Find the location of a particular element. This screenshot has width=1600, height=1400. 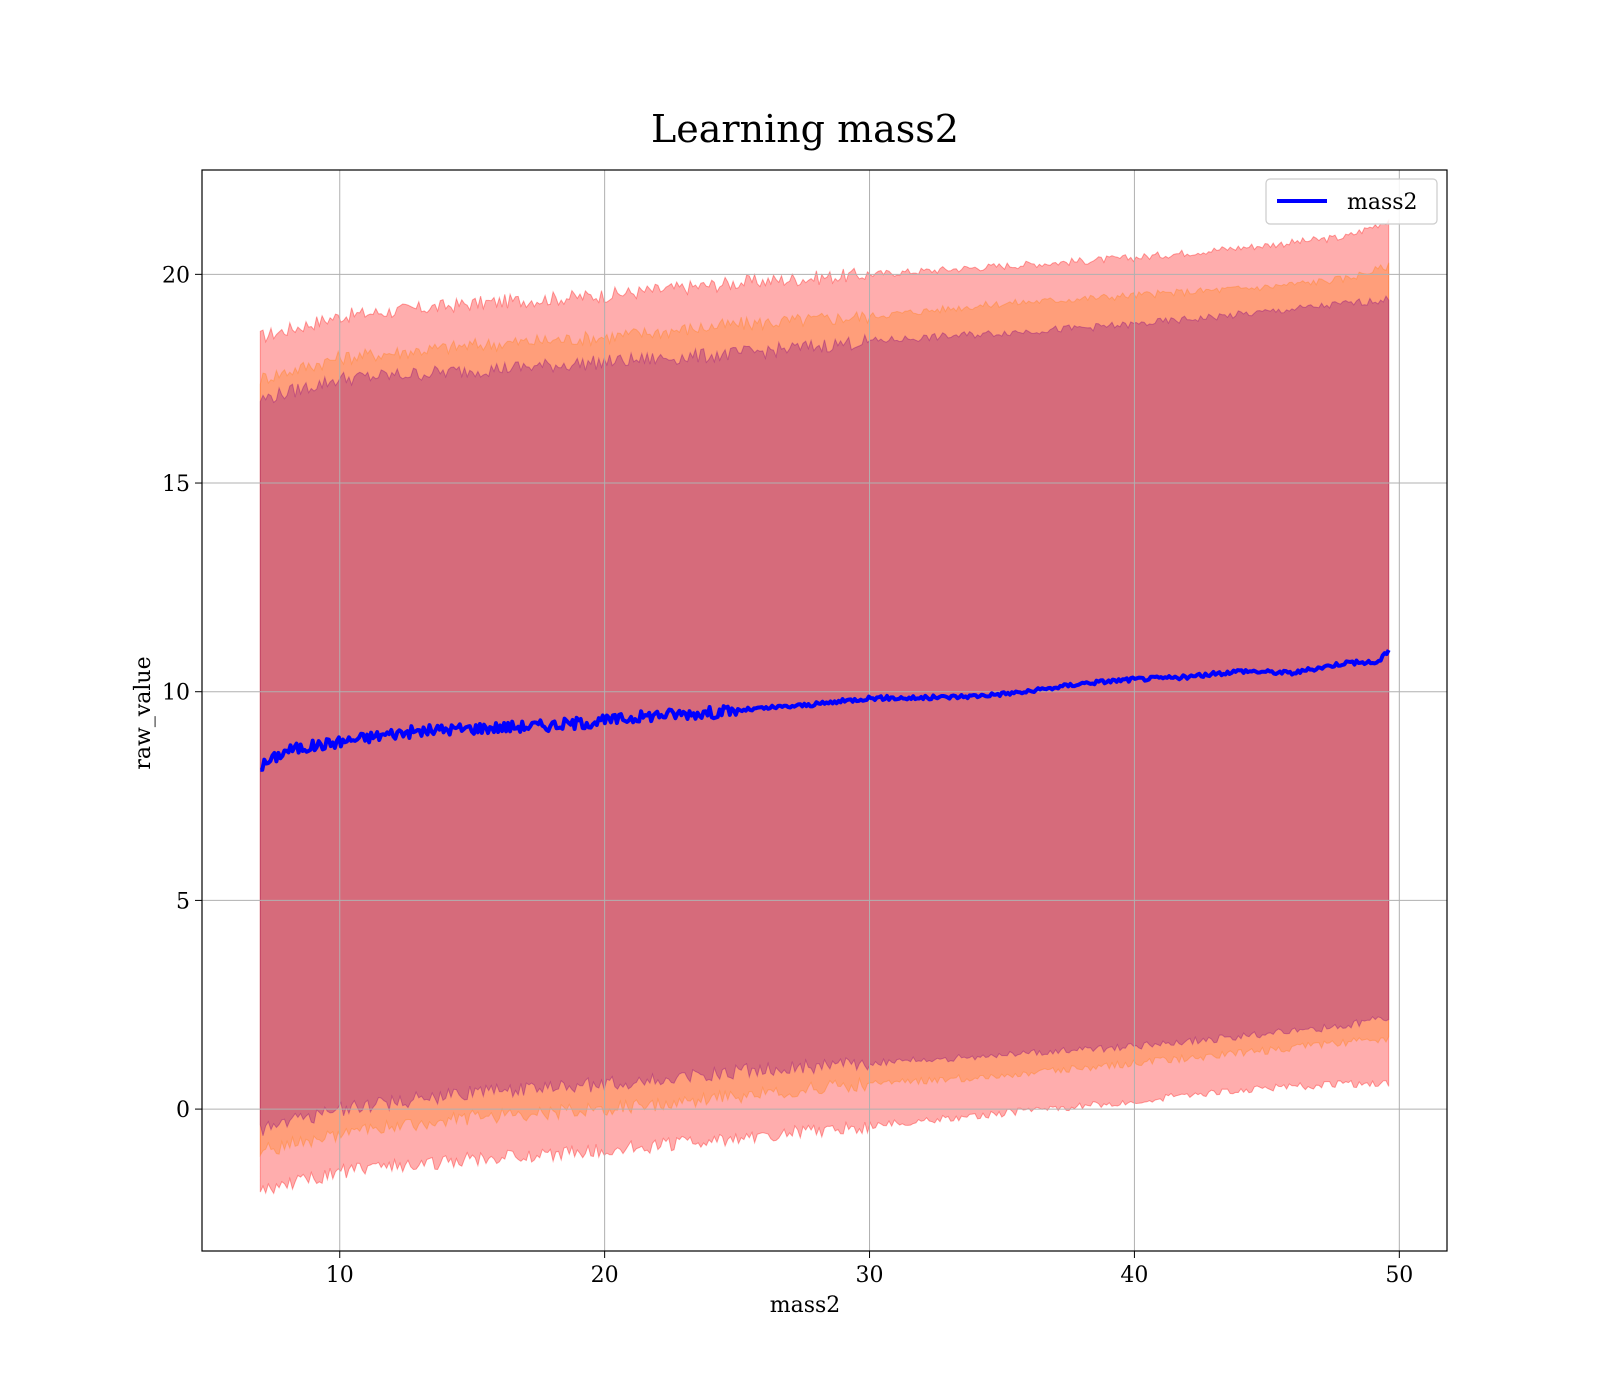

legend-box is located at coordinates (1351, 201).